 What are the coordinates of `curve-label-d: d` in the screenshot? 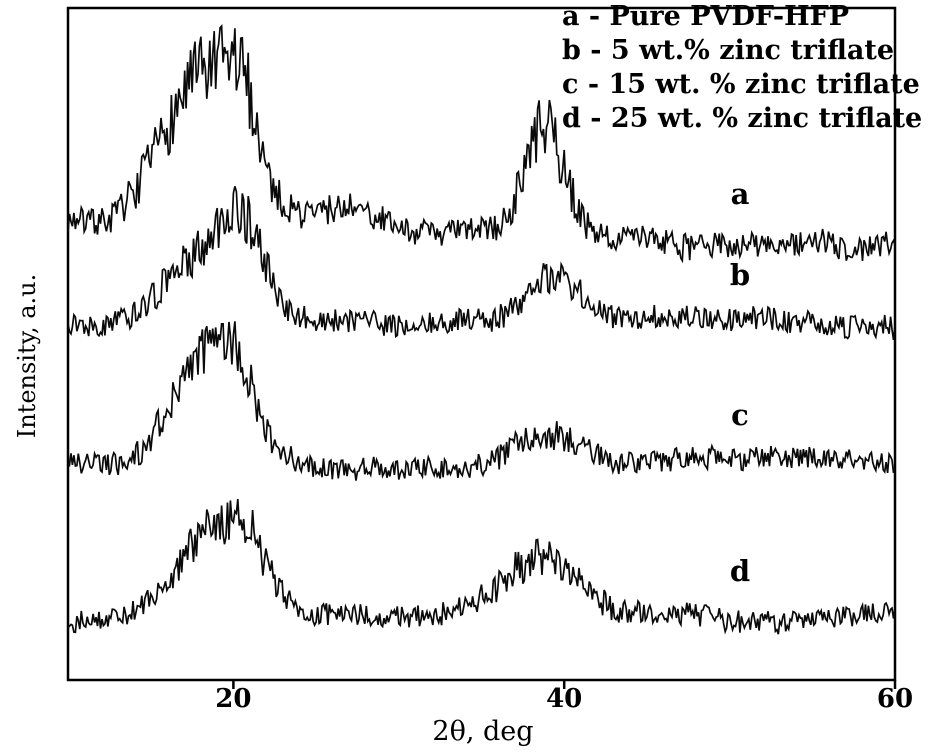 It's located at (740, 570).